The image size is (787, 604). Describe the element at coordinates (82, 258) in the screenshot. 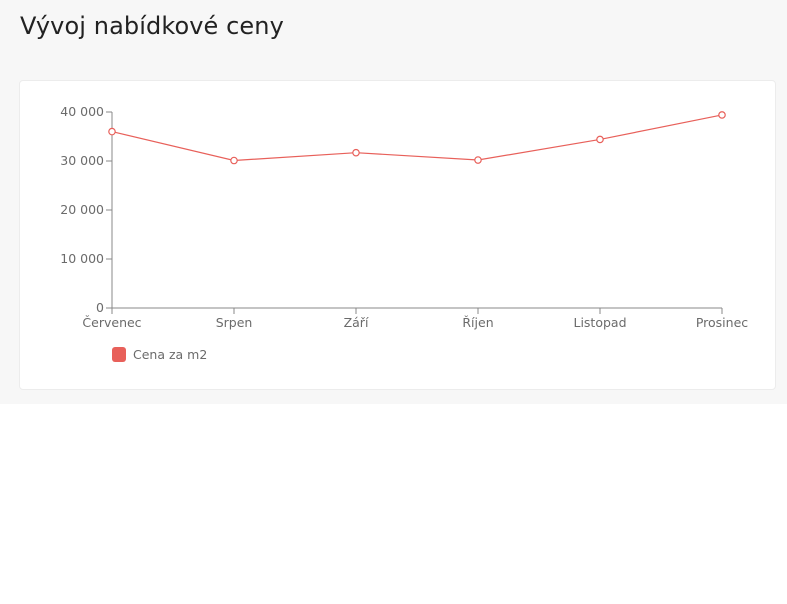

I see `y-tick-label: 10 000` at that location.